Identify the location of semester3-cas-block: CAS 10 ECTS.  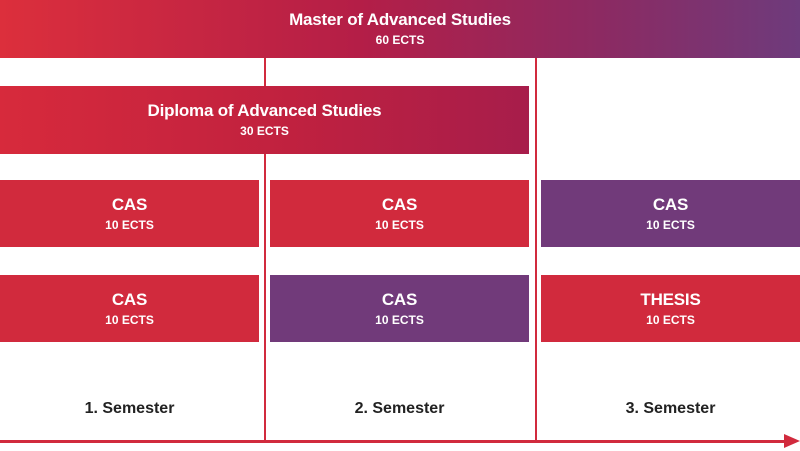
(670, 213).